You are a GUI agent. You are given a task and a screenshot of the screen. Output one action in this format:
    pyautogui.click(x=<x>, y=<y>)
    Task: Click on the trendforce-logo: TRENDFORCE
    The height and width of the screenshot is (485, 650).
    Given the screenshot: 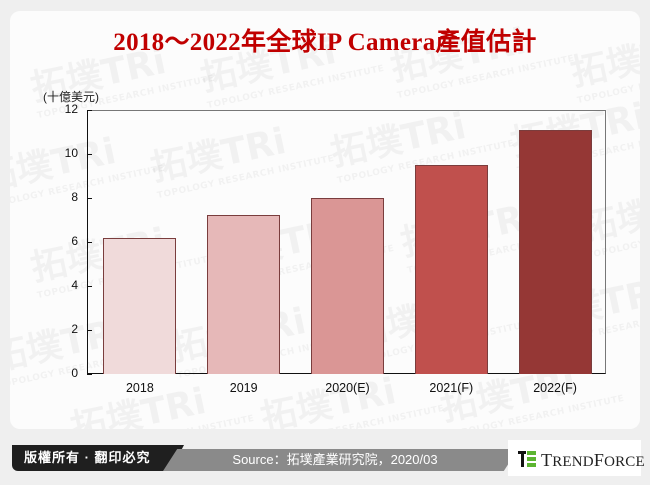 What is the action you would take?
    pyautogui.click(x=576, y=458)
    